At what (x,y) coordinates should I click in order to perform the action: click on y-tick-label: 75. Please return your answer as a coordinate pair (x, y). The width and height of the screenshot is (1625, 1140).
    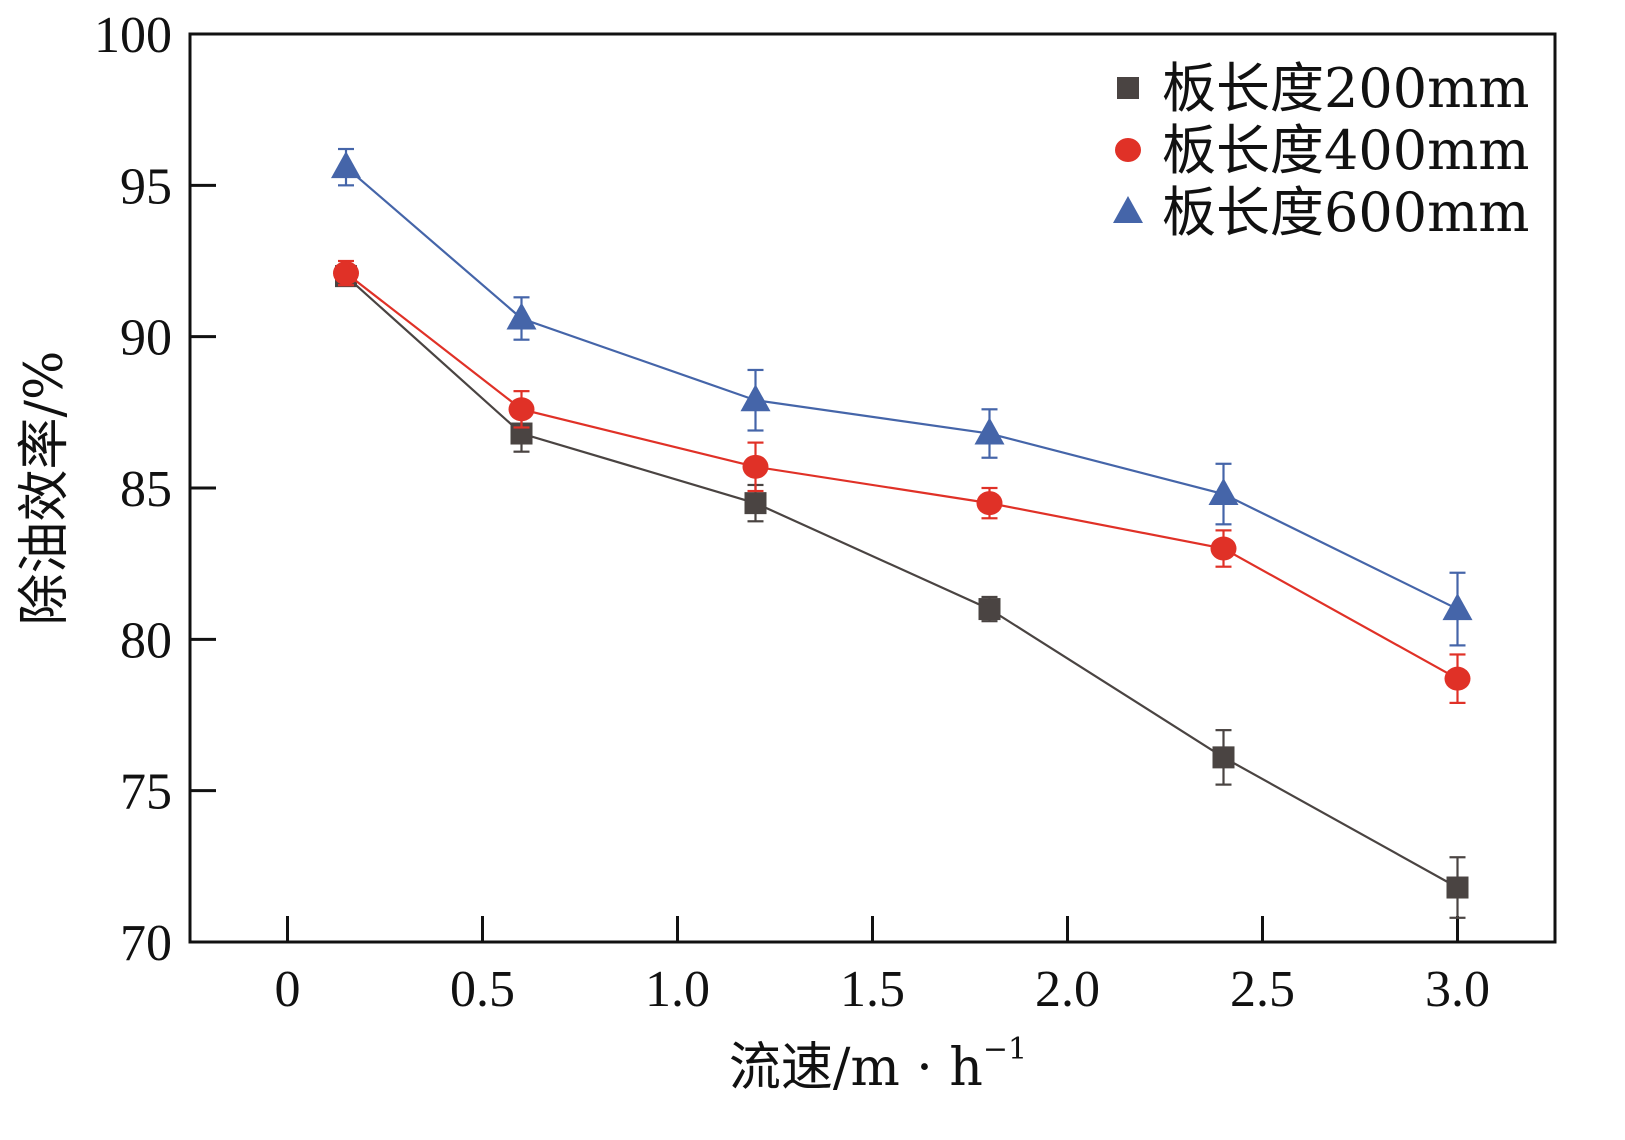
    Looking at the image, I should click on (146, 792).